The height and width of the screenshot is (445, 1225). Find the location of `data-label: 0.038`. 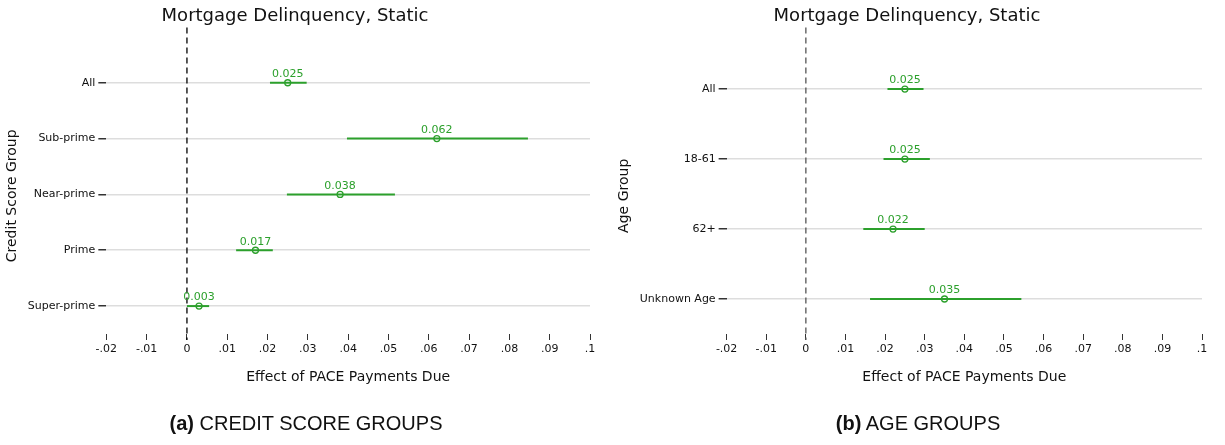

data-label: 0.038 is located at coordinates (340, 185).